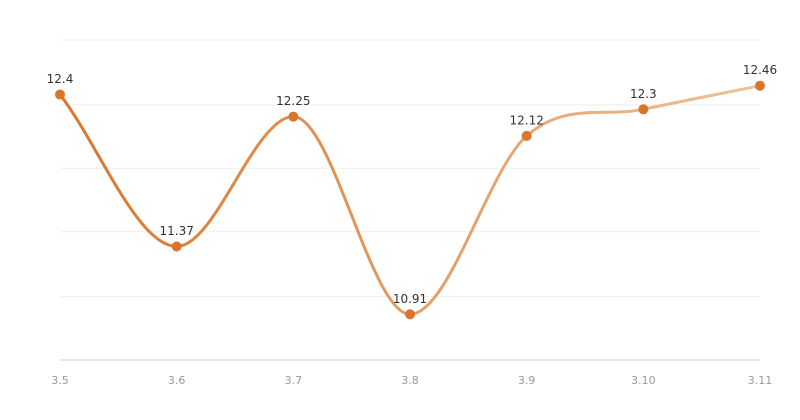  What do you see at coordinates (60, 79) in the screenshot?
I see `data-label: 12.4` at bounding box center [60, 79].